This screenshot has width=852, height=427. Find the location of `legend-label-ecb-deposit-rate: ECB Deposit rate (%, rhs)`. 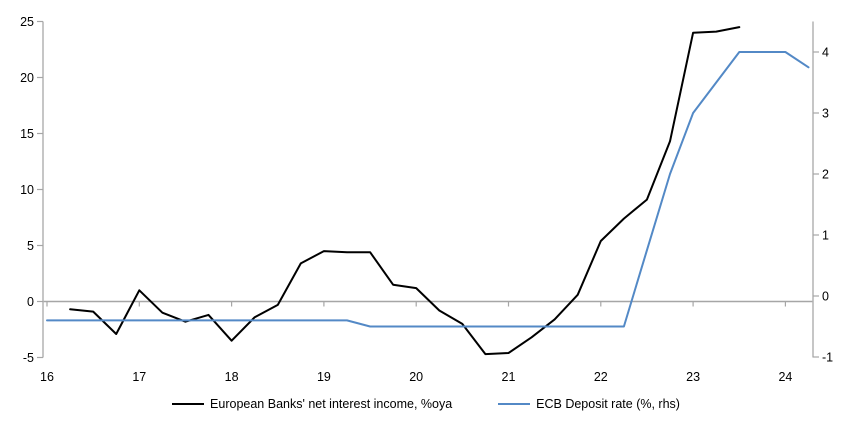

legend-label-ecb-deposit-rate: ECB Deposit rate (%, rhs) is located at coordinates (608, 404).